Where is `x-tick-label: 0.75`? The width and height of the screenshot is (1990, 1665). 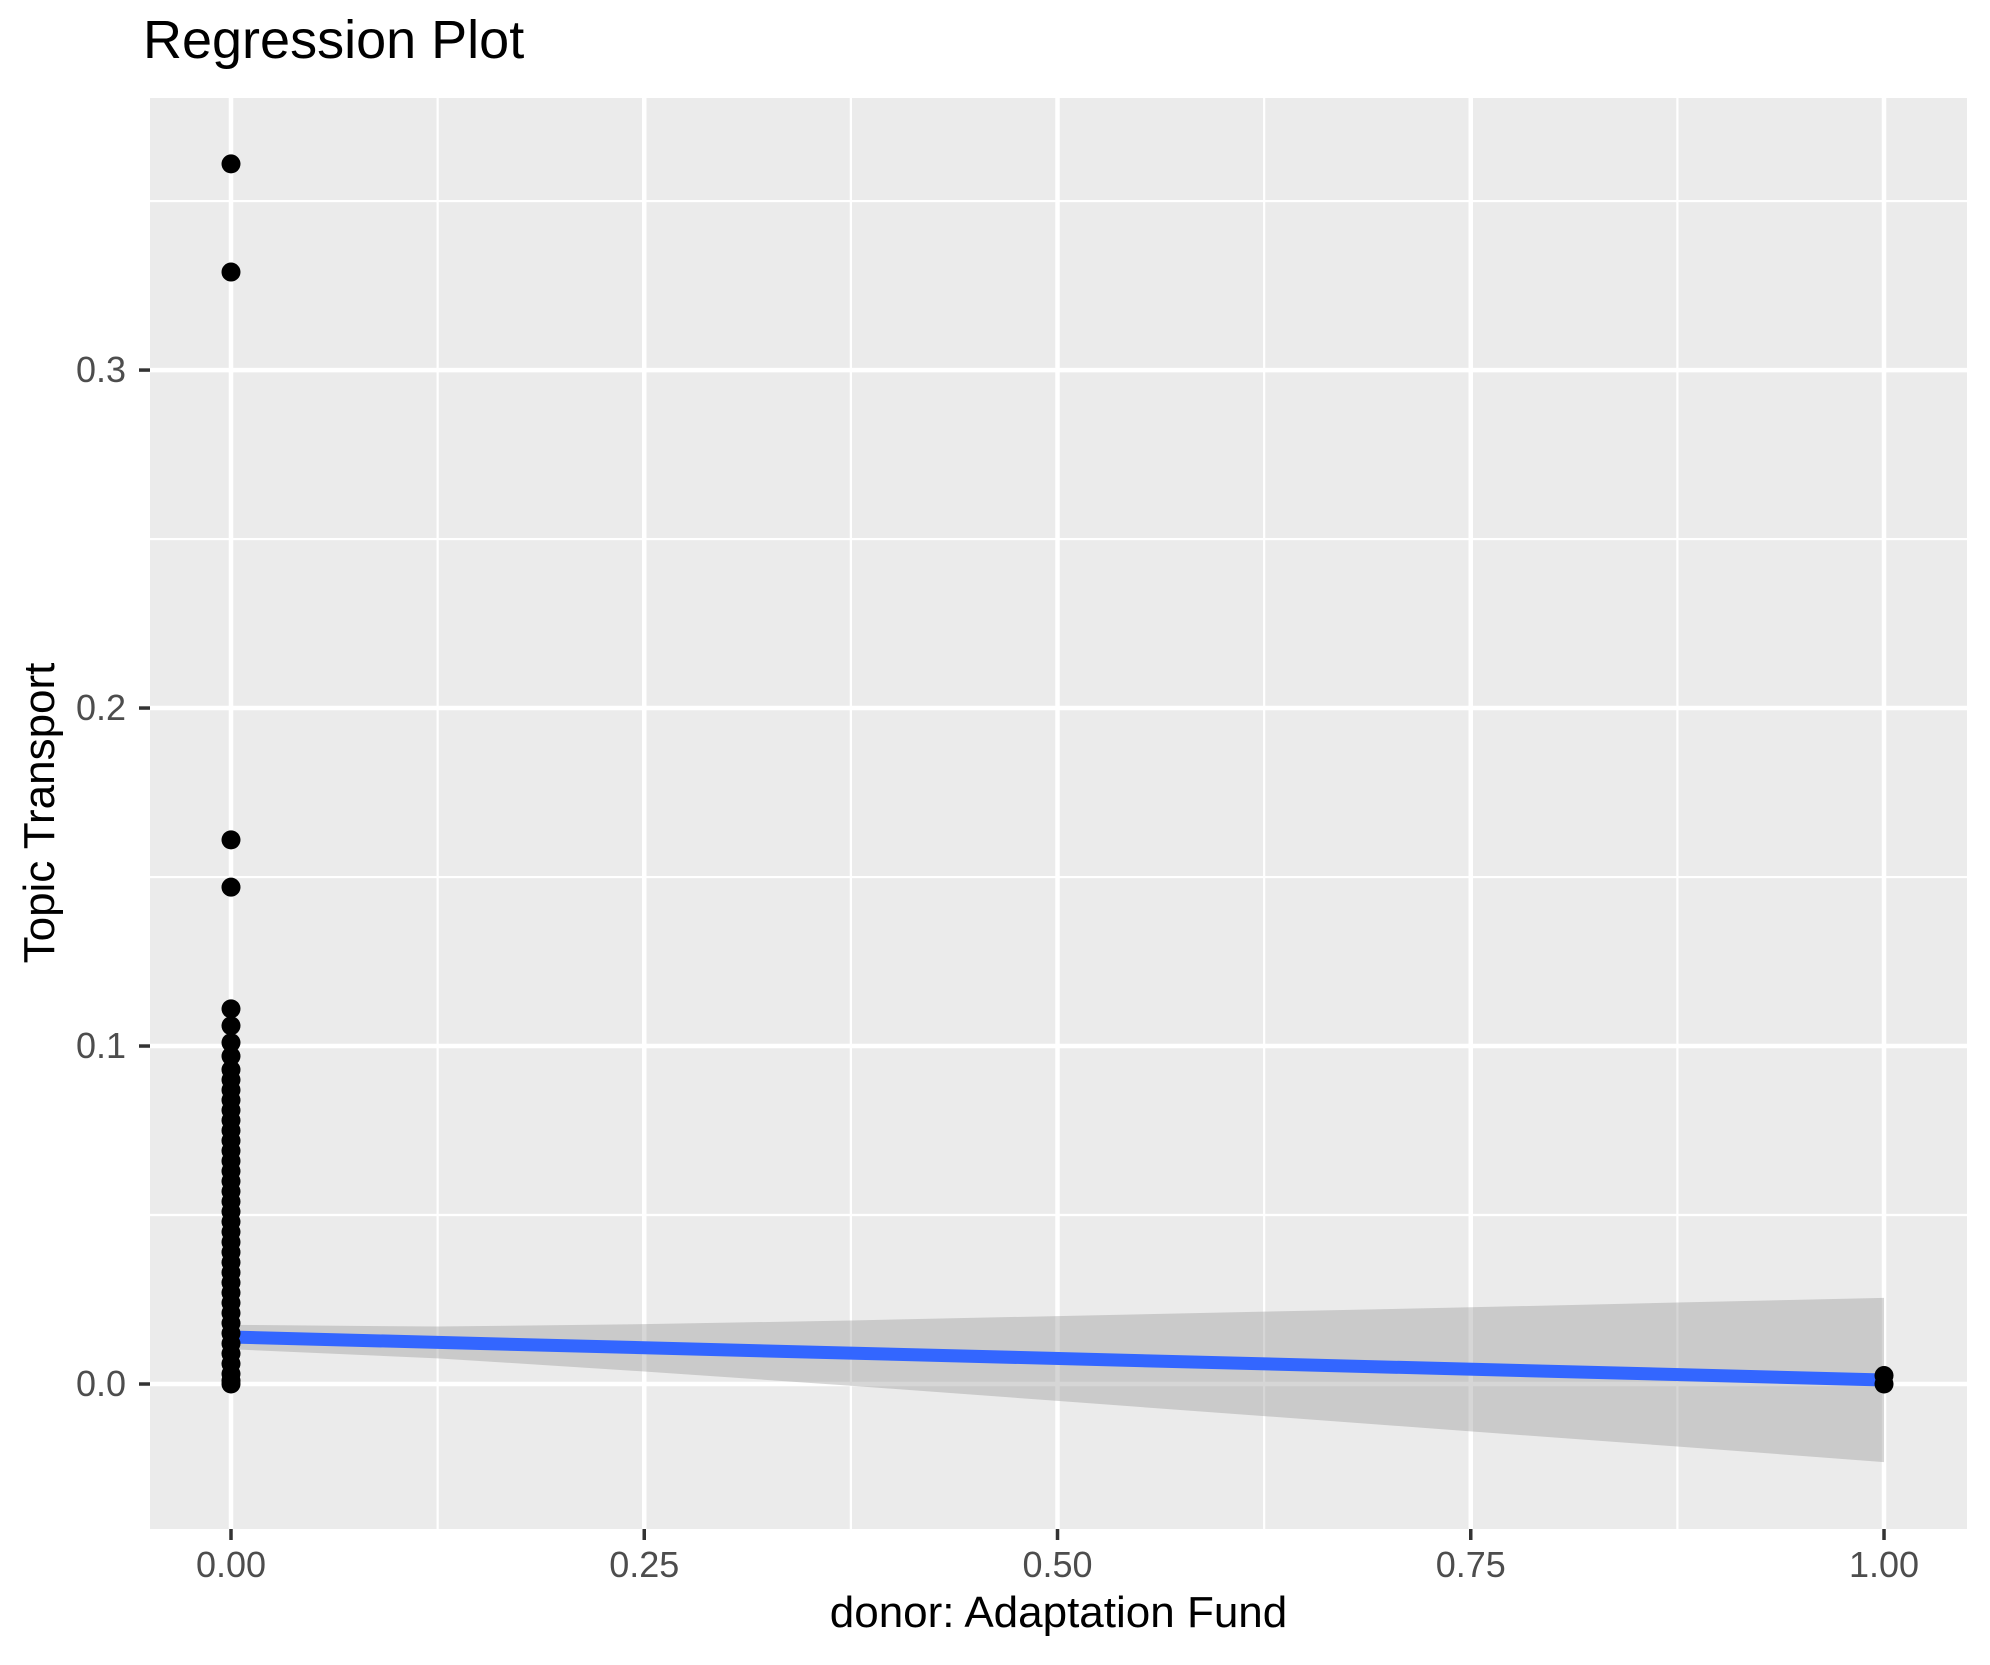 x-tick-label: 0.75 is located at coordinates (1470, 1564).